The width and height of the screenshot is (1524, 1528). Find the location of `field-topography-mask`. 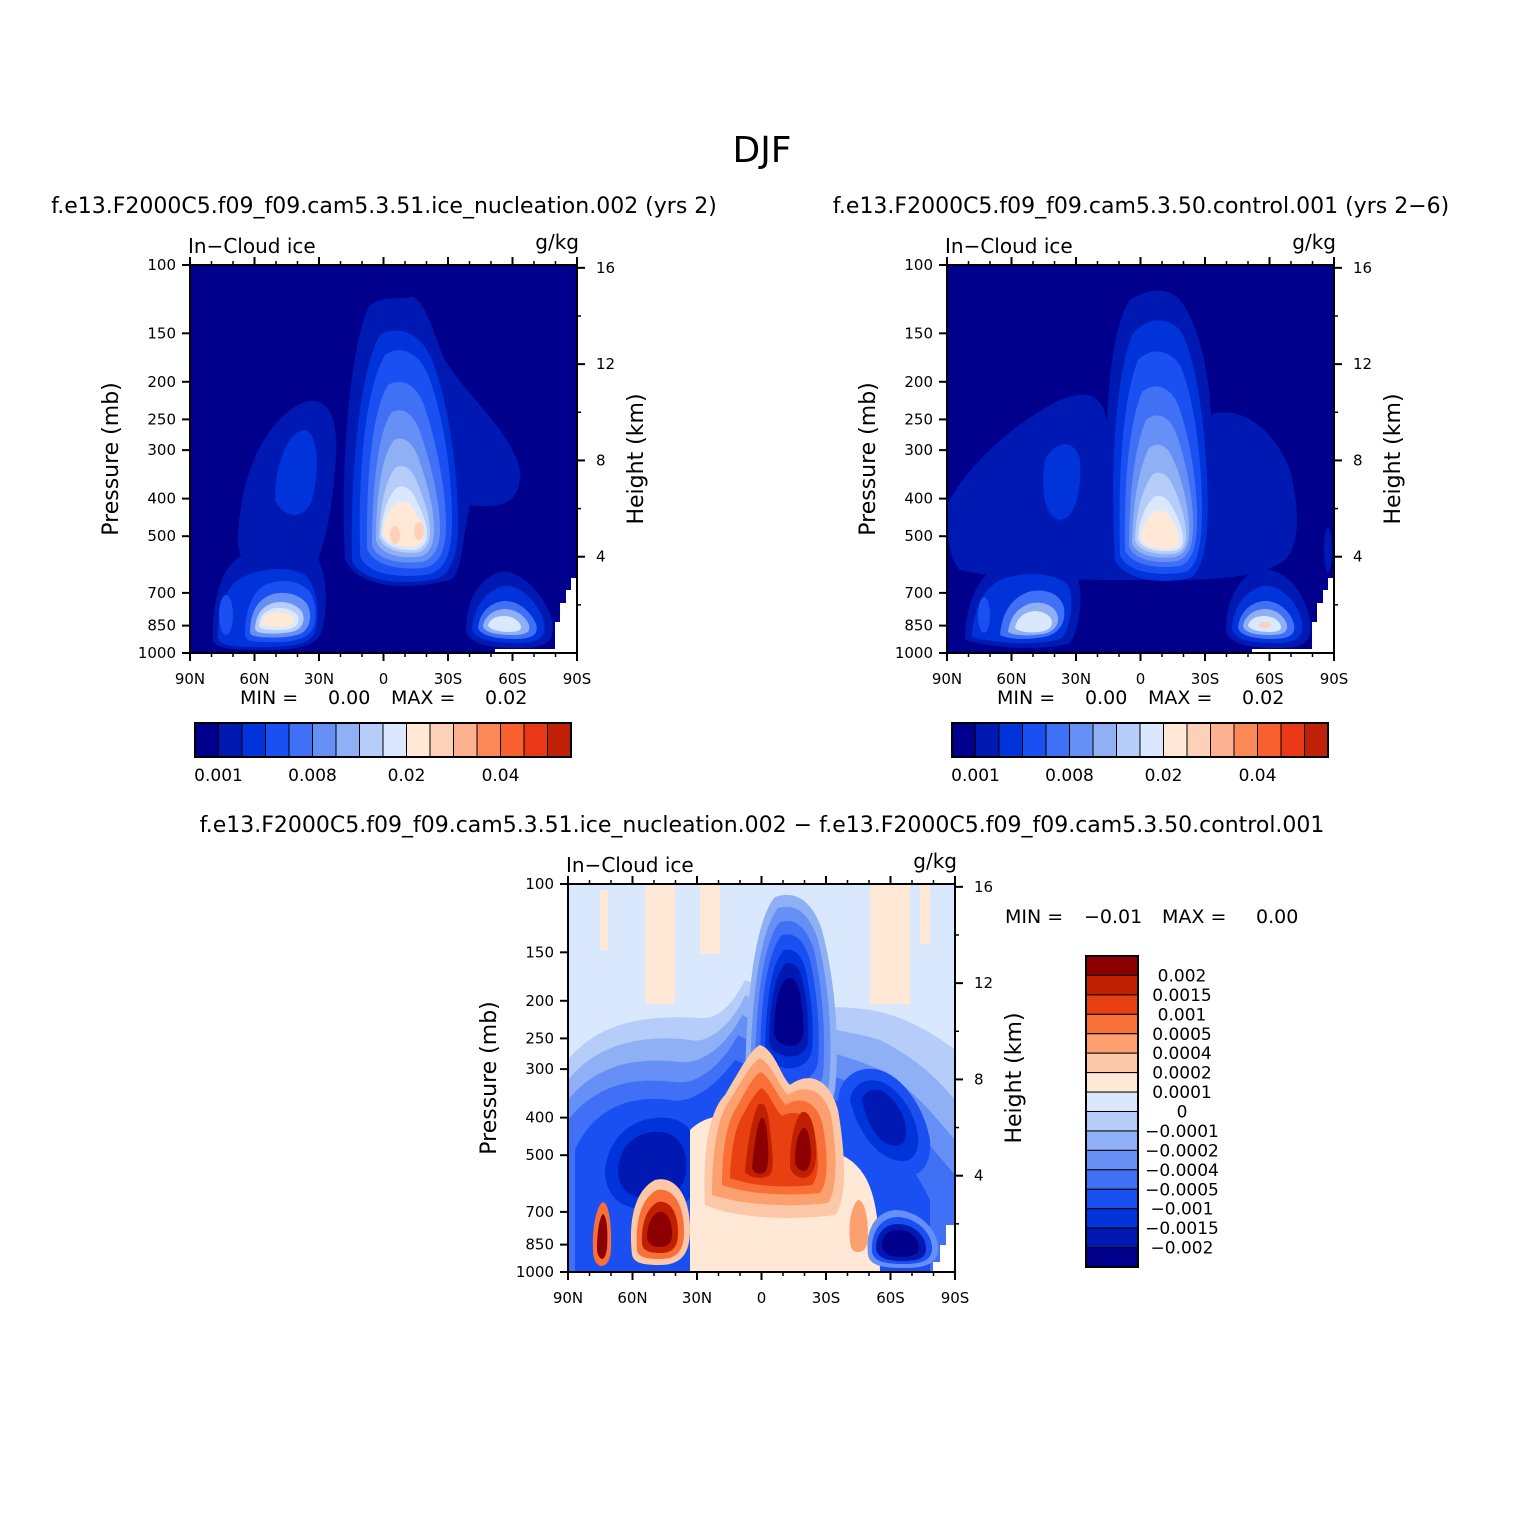

field-topography-mask is located at coordinates (1323, 615).